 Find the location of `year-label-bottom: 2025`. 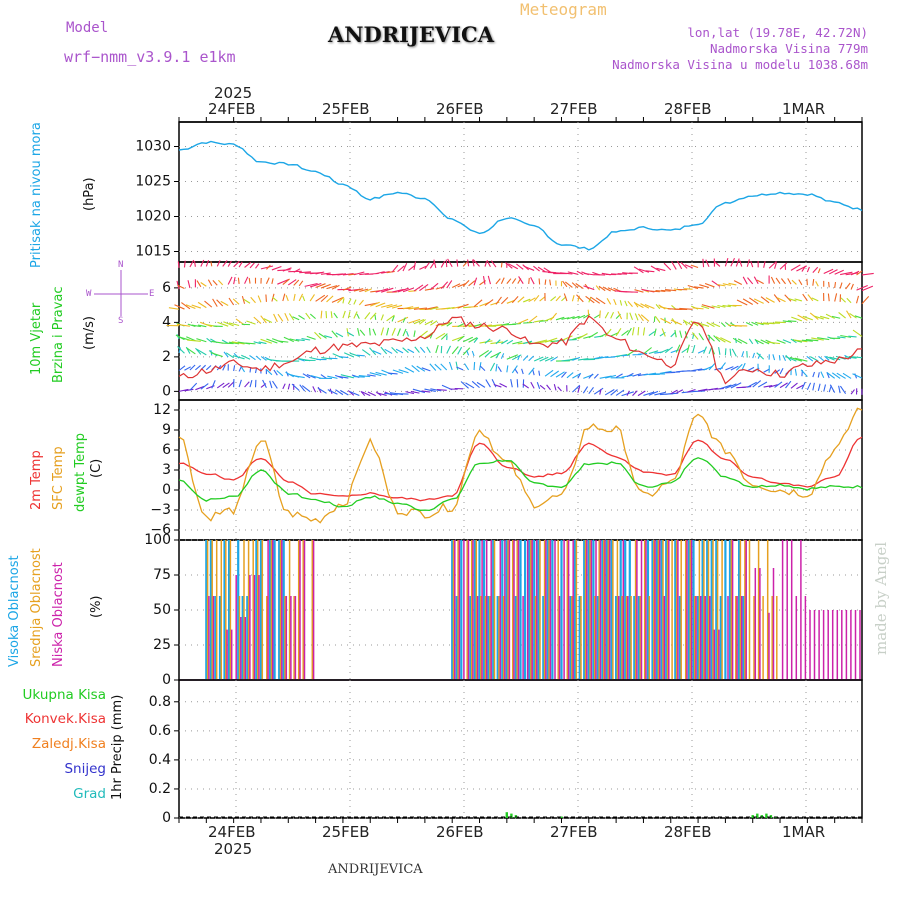

year-label-bottom: 2025 is located at coordinates (233, 849).